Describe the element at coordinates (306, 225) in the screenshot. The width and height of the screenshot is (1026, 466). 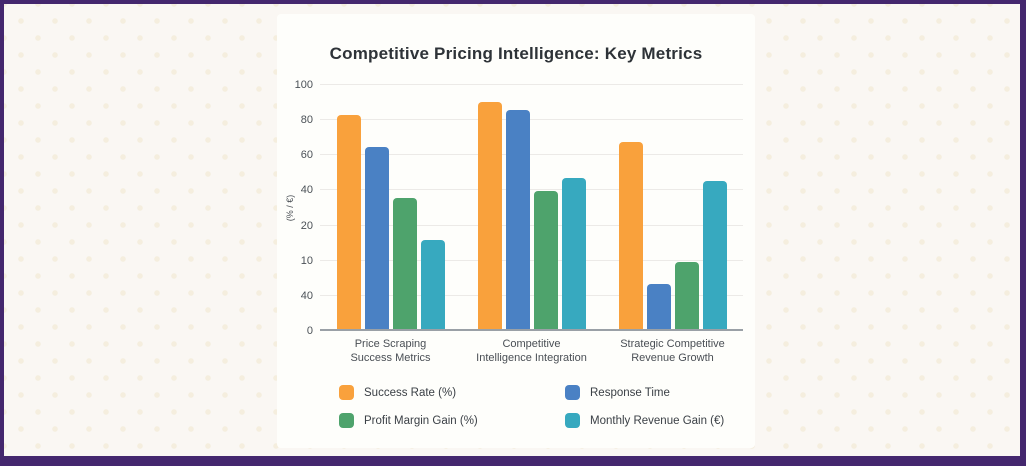
I see `y-tick-label: 20` at that location.